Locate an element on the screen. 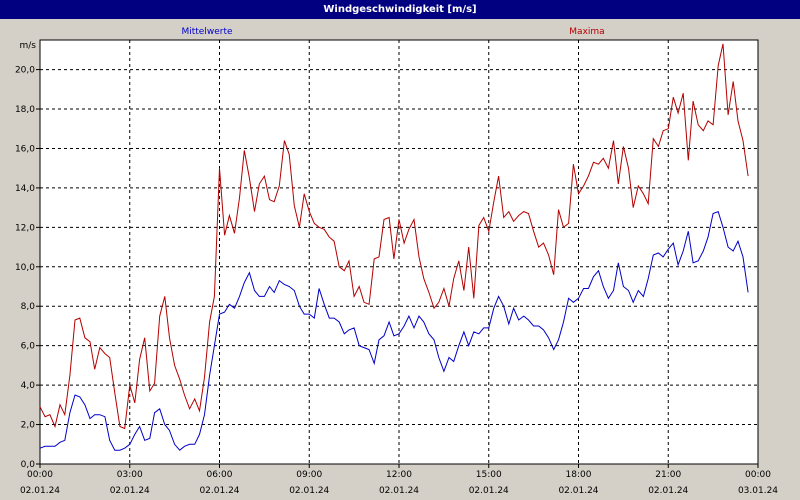  x-tick-time: 18:00 is located at coordinates (579, 475).